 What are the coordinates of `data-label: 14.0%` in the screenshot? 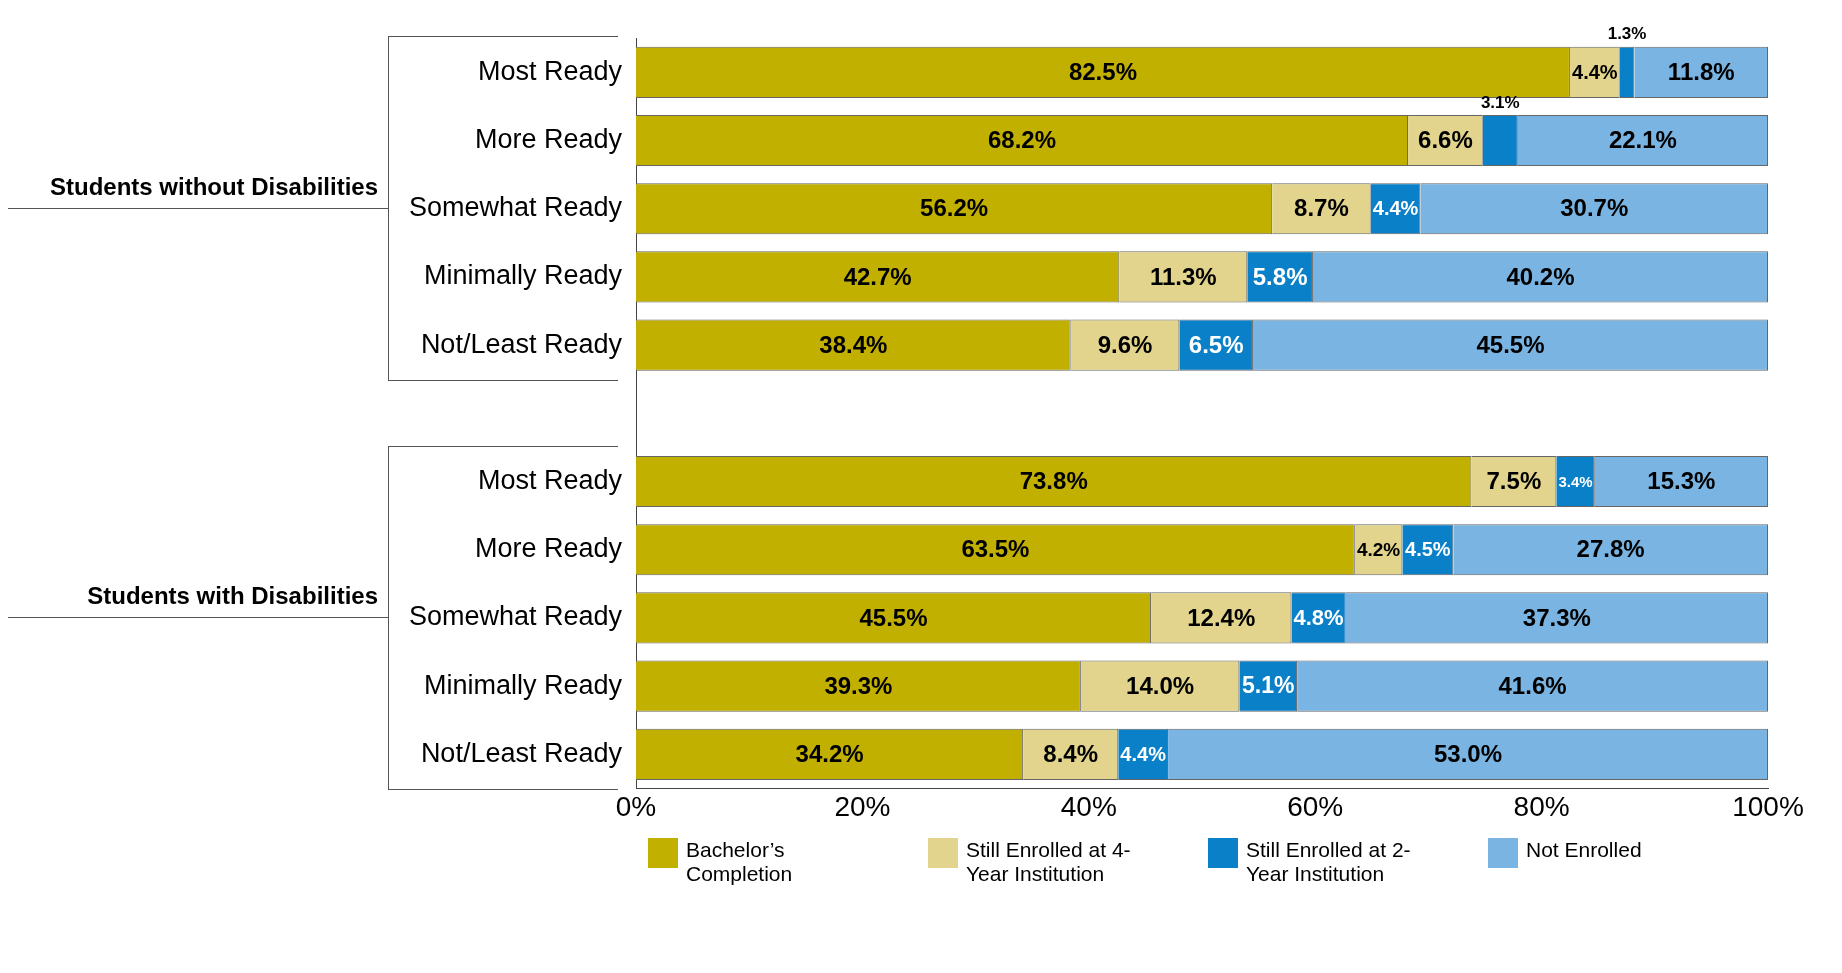 It's located at (1160, 685).